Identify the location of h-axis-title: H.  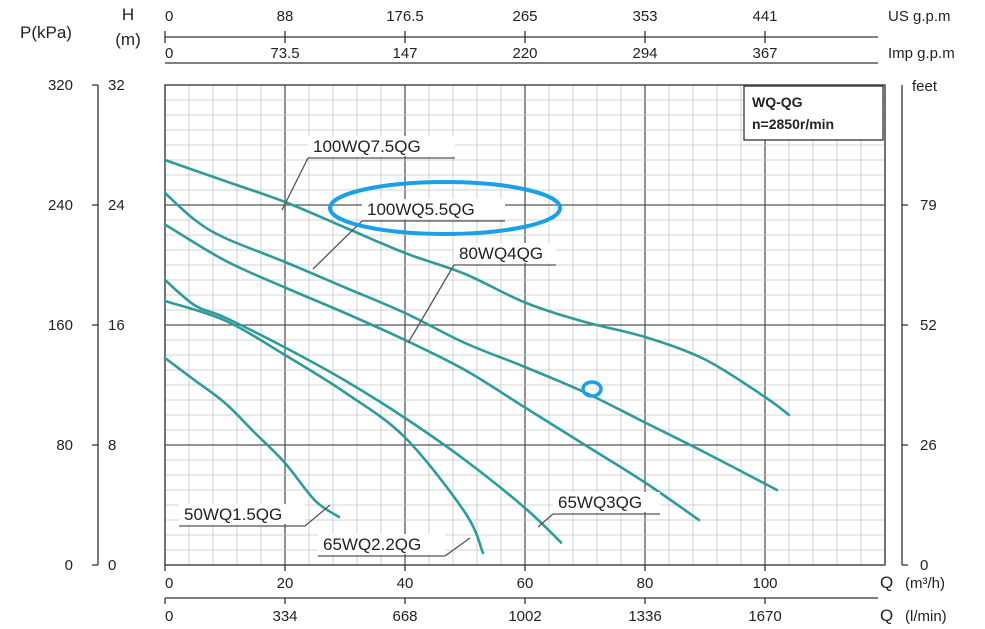
(128, 14).